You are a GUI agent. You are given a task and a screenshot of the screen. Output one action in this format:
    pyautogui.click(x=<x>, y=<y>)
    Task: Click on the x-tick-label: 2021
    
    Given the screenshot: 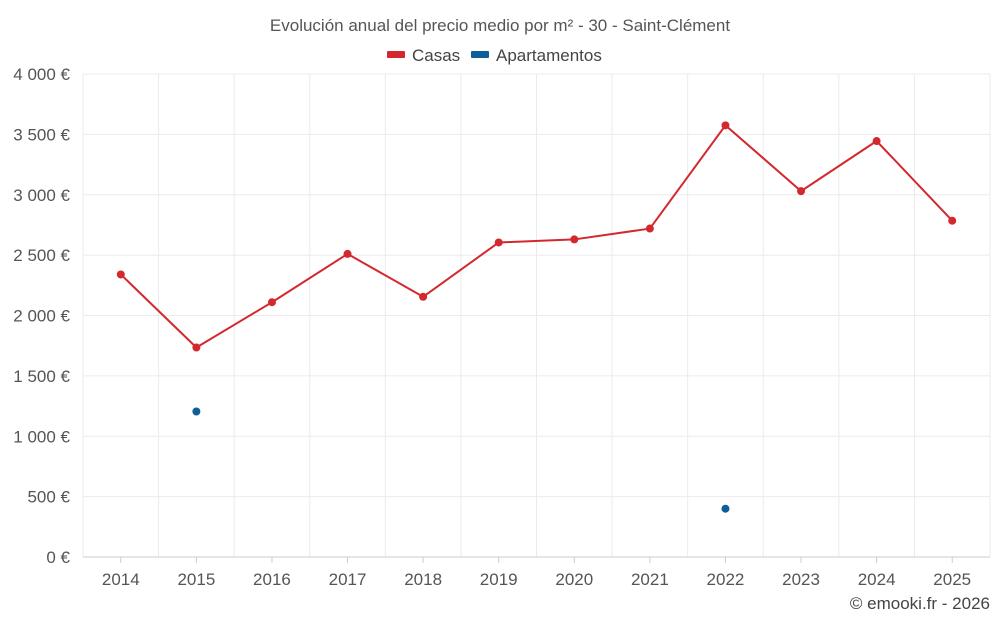 What is the action you would take?
    pyautogui.click(x=650, y=579)
    